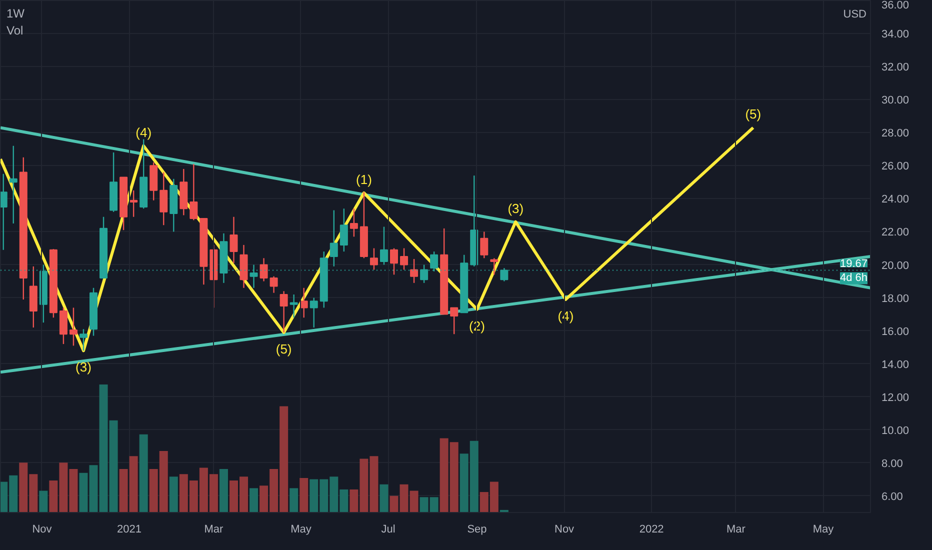 Image resolution: width=932 pixels, height=550 pixels. Describe the element at coordinates (896, 100) in the screenshot. I see `y-tick-label: 30.00` at that location.